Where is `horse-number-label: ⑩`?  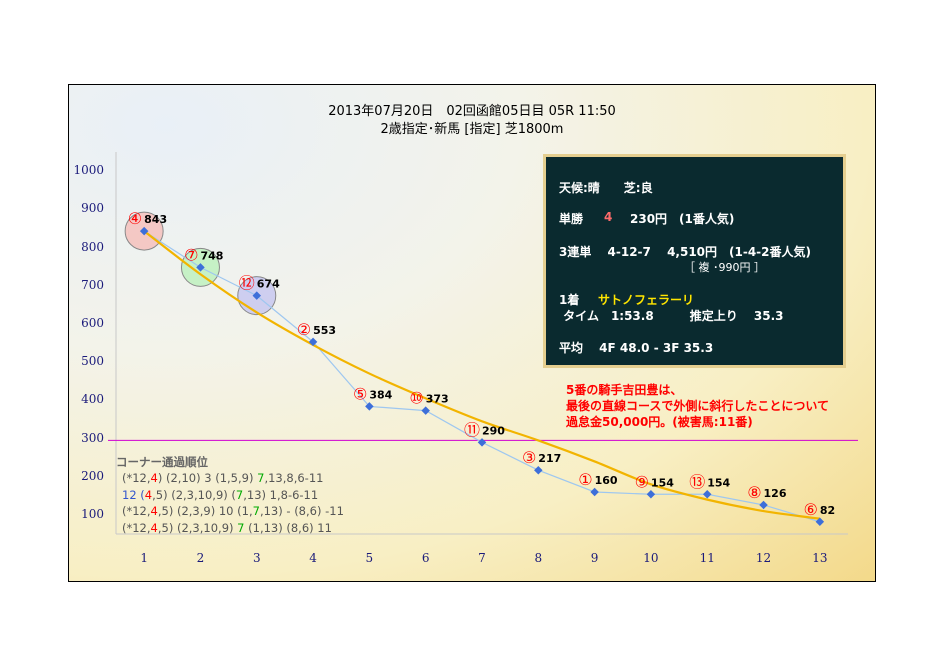
horse-number-label: ⑩ is located at coordinates (416, 398).